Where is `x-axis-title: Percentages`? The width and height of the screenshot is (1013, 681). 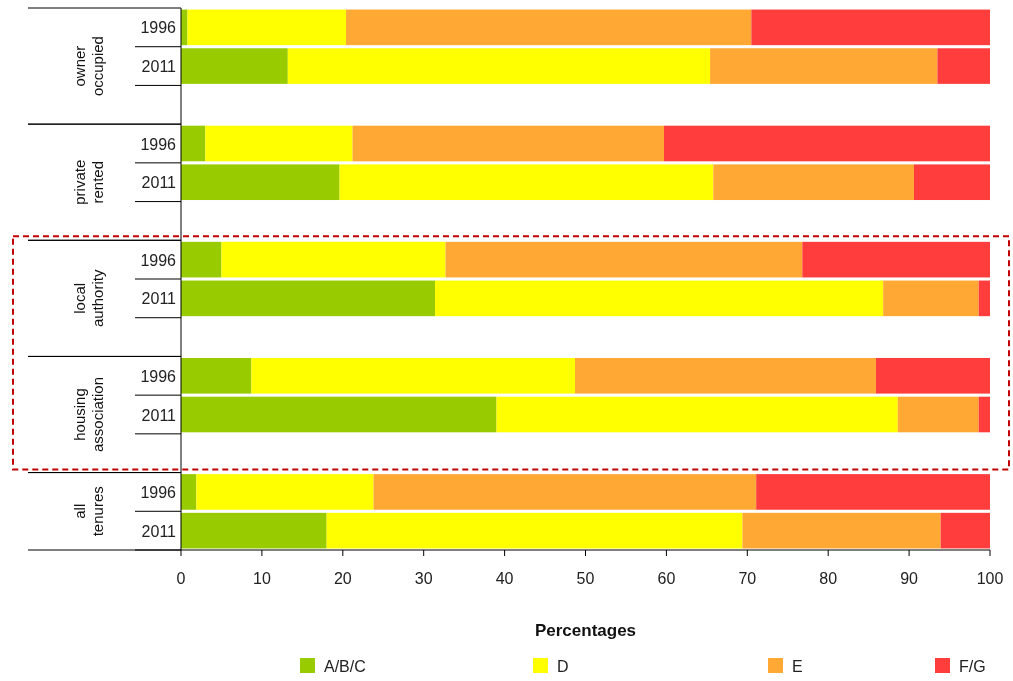
x-axis-title: Percentages is located at coordinates (585, 630).